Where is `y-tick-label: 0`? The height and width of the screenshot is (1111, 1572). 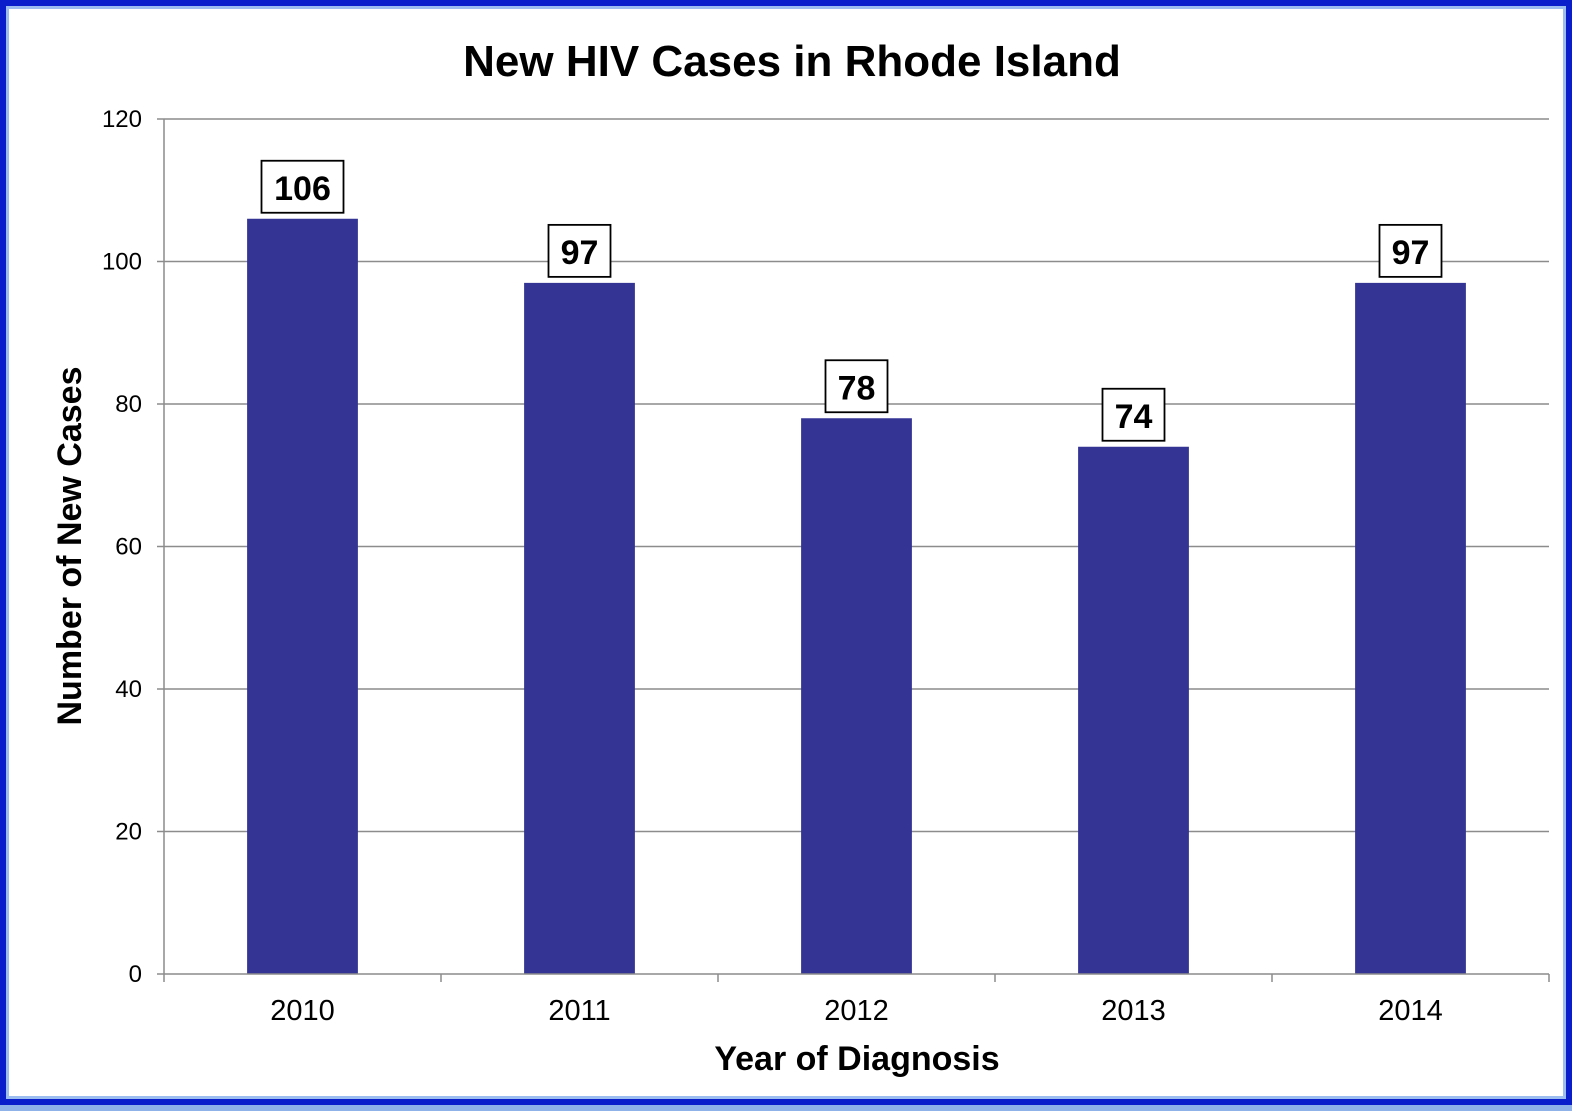 y-tick-label: 0 is located at coordinates (135, 974).